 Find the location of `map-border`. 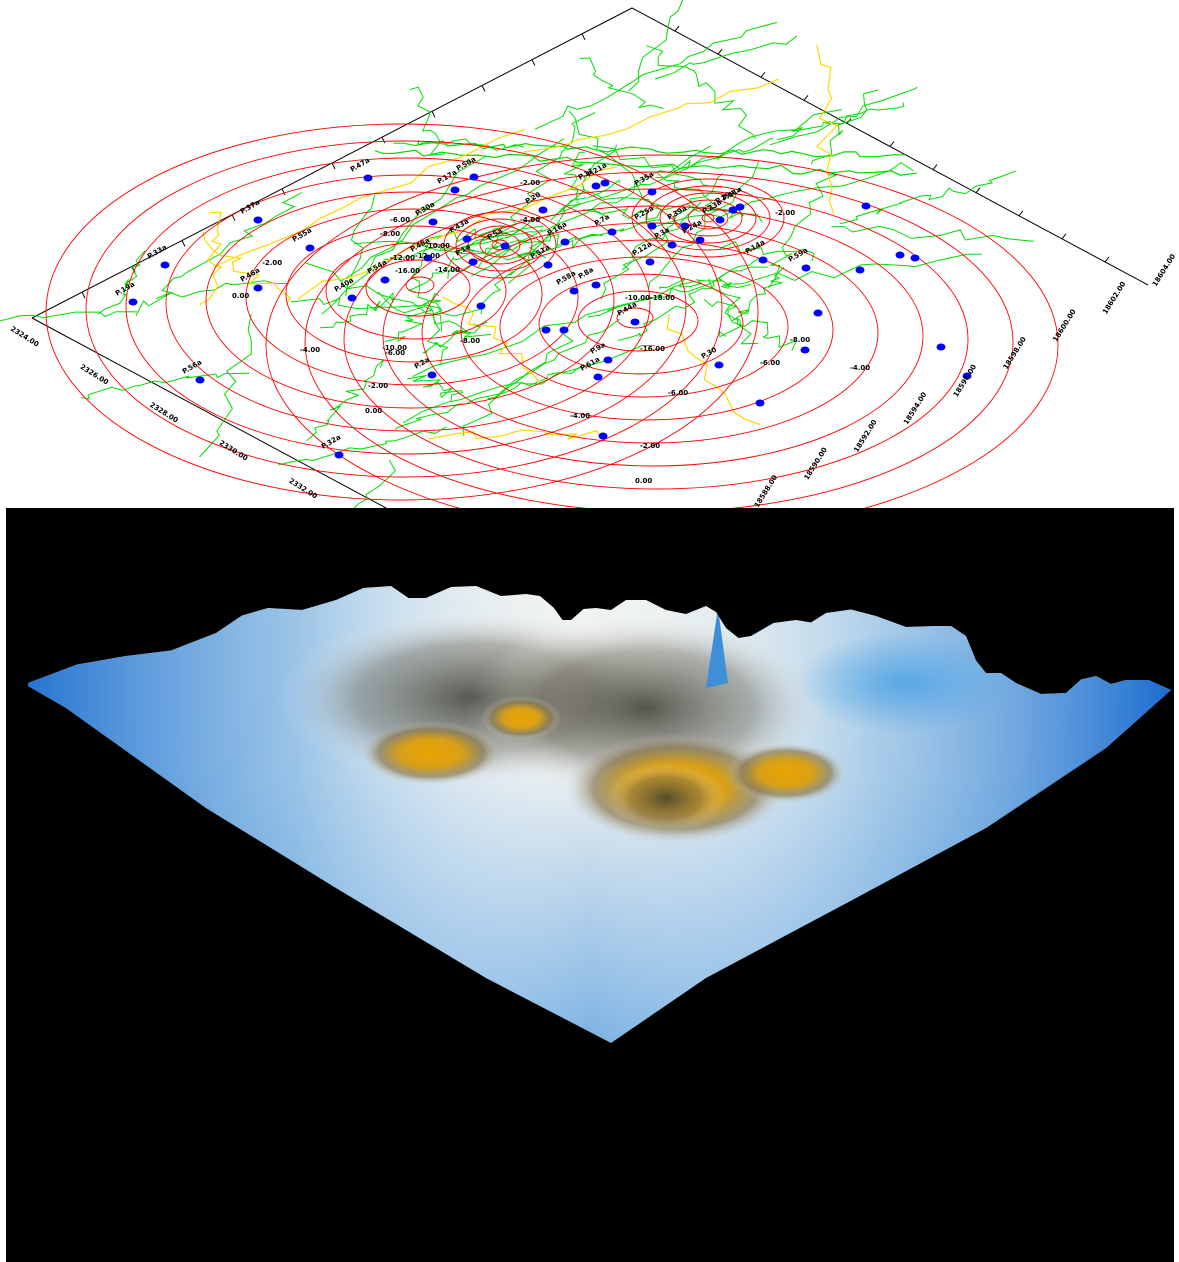

map-border is located at coordinates (209, 412).